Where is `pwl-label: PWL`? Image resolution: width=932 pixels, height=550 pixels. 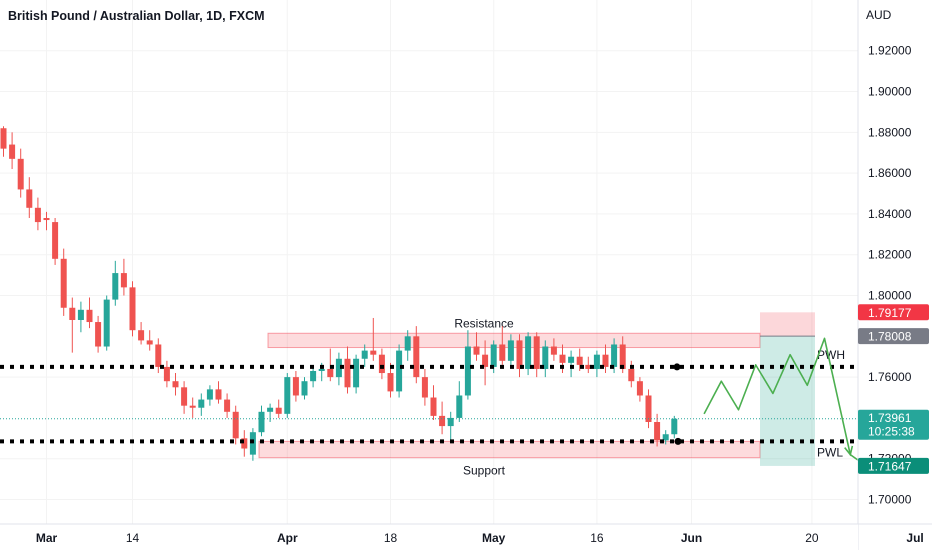 pwl-label: PWL is located at coordinates (830, 452).